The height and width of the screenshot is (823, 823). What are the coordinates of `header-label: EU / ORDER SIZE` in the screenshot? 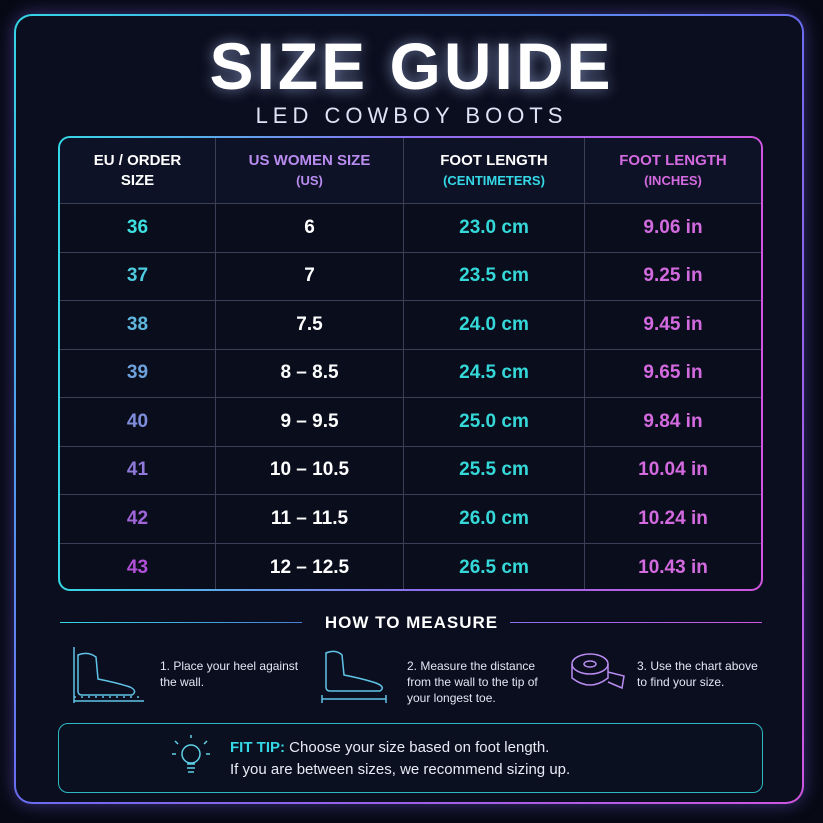 It's located at (137, 170).